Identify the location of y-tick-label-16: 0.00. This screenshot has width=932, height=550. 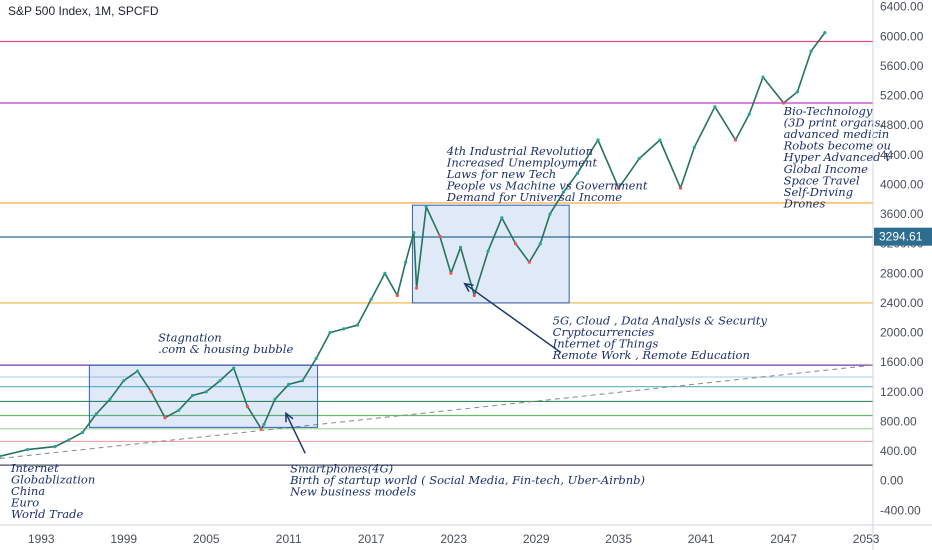
(892, 481).